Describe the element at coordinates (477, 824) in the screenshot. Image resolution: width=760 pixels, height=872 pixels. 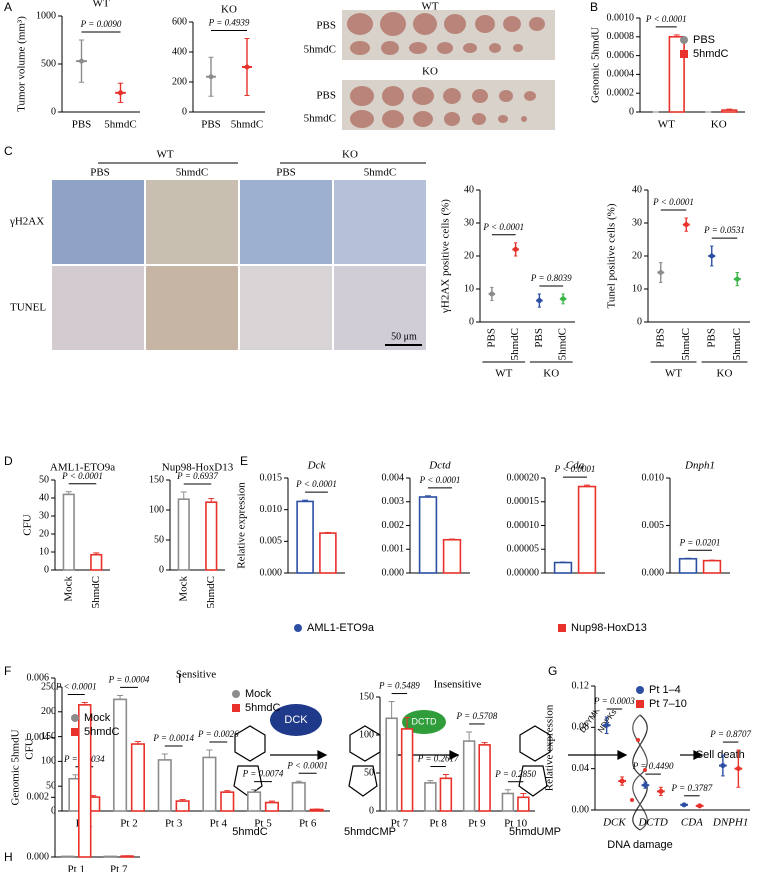
I see `x-tick-label: Pt 9` at that location.